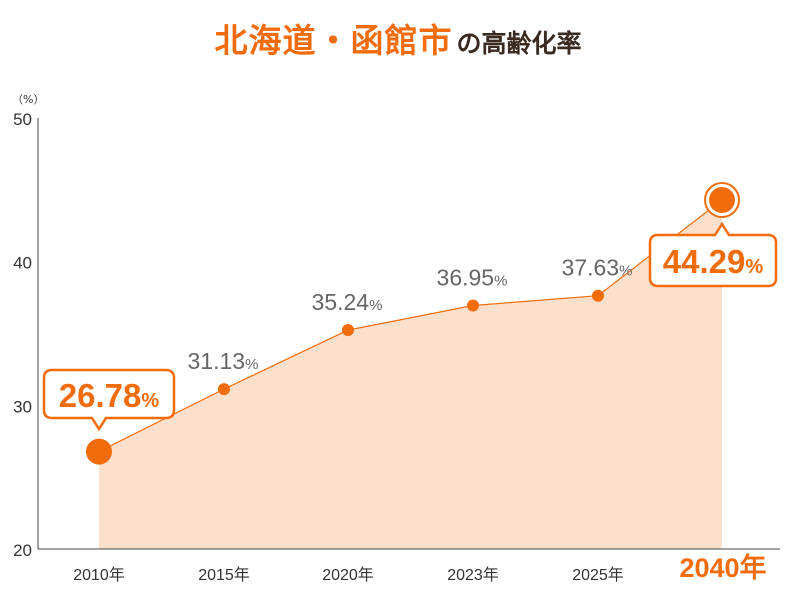 The height and width of the screenshot is (597, 796). Describe the element at coordinates (223, 361) in the screenshot. I see `data-label: 31.13%` at that location.